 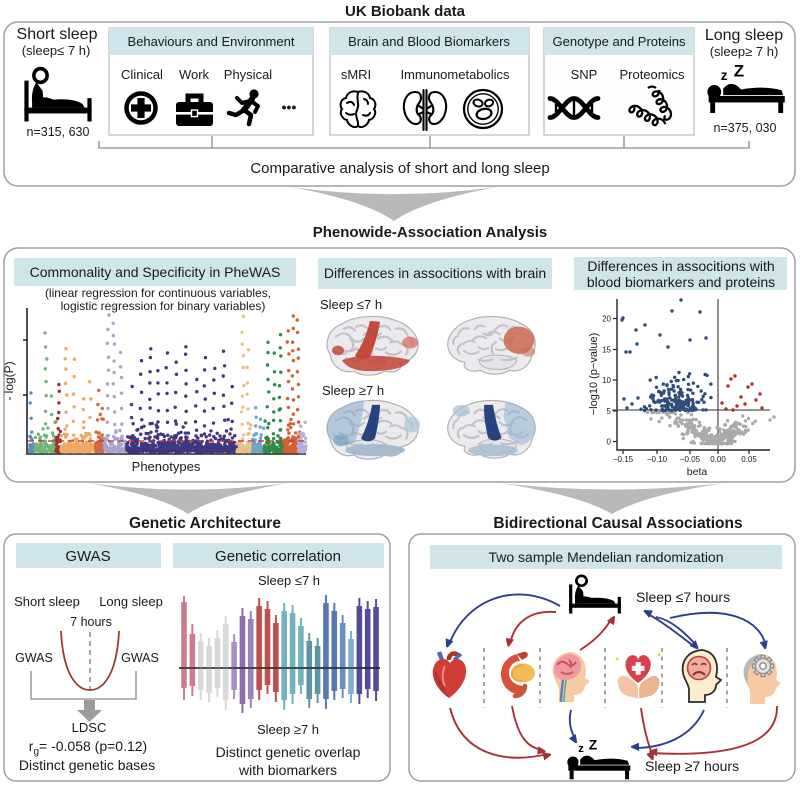 I want to click on svg-text: 7 hours, so click(x=91, y=622).